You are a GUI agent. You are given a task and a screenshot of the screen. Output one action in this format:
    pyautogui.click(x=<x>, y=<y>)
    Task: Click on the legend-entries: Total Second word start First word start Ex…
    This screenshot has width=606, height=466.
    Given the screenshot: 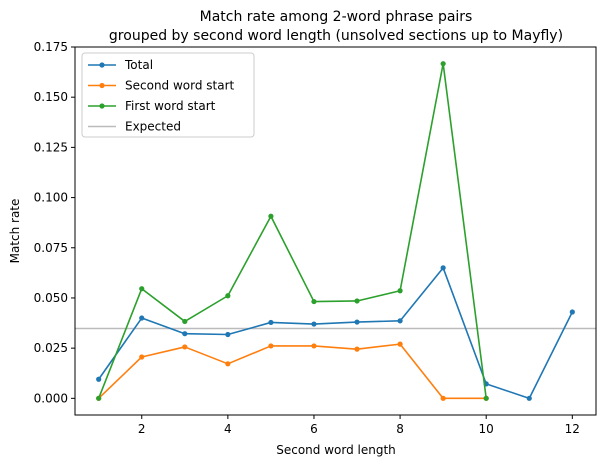 What is the action you would take?
    pyautogui.click(x=161, y=96)
    